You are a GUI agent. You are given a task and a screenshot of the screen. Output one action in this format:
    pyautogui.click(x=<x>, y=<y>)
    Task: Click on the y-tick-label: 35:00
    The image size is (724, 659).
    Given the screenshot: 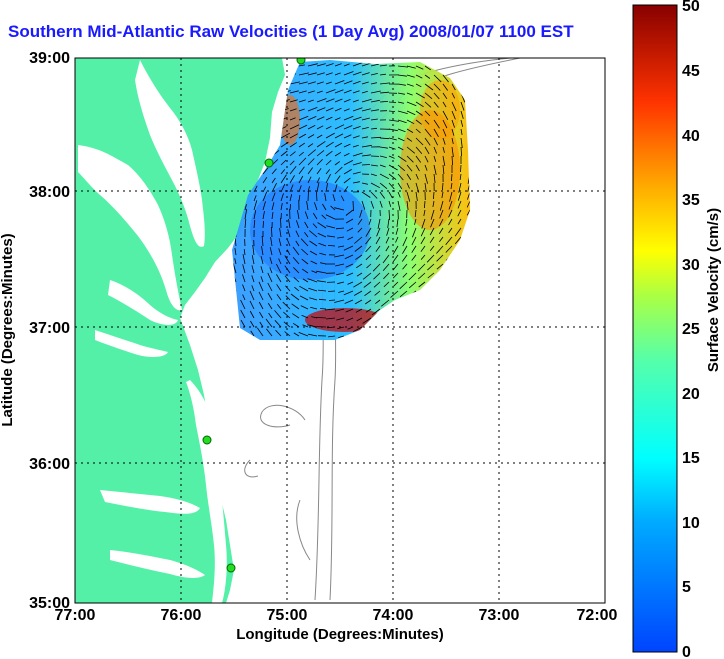 What is the action you would take?
    pyautogui.click(x=49, y=603)
    